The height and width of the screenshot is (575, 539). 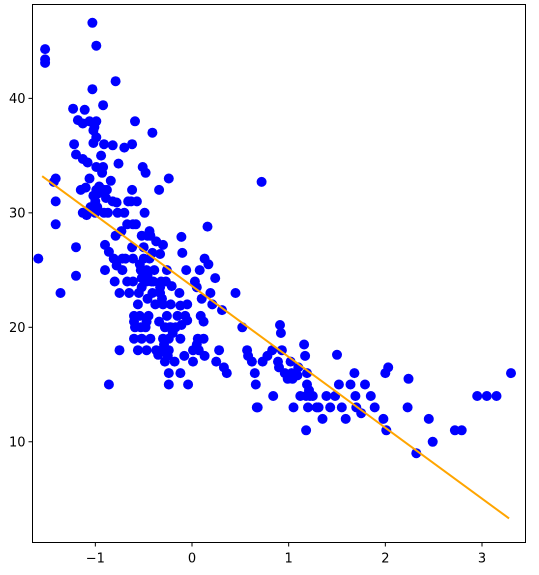 I want to click on x-tick-label-0: −1, so click(x=95, y=559).